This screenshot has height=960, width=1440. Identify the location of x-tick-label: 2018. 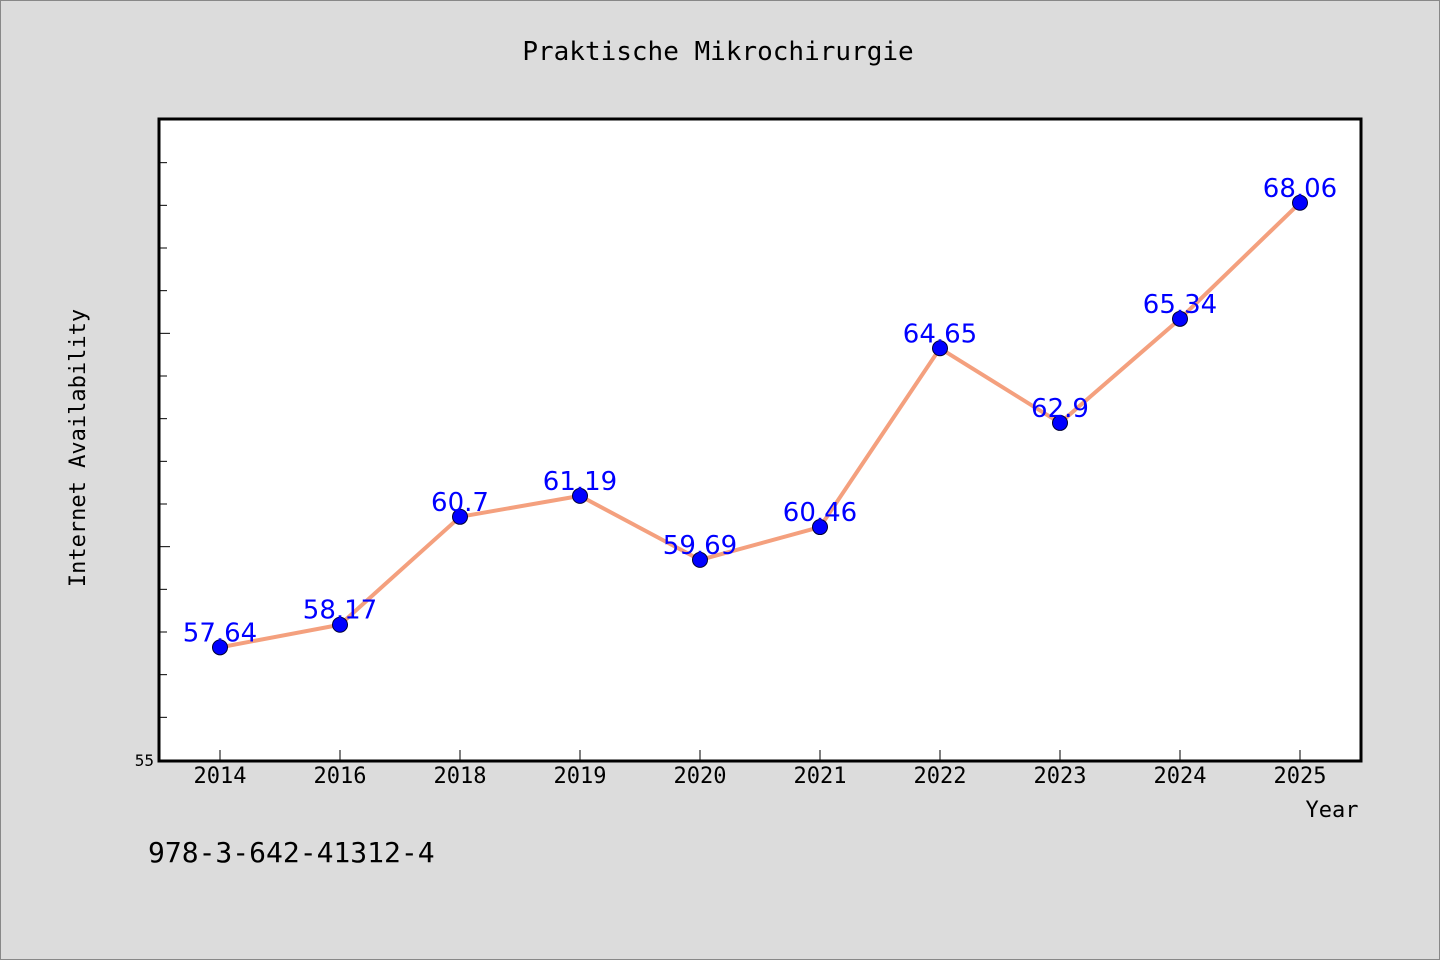
(460, 776).